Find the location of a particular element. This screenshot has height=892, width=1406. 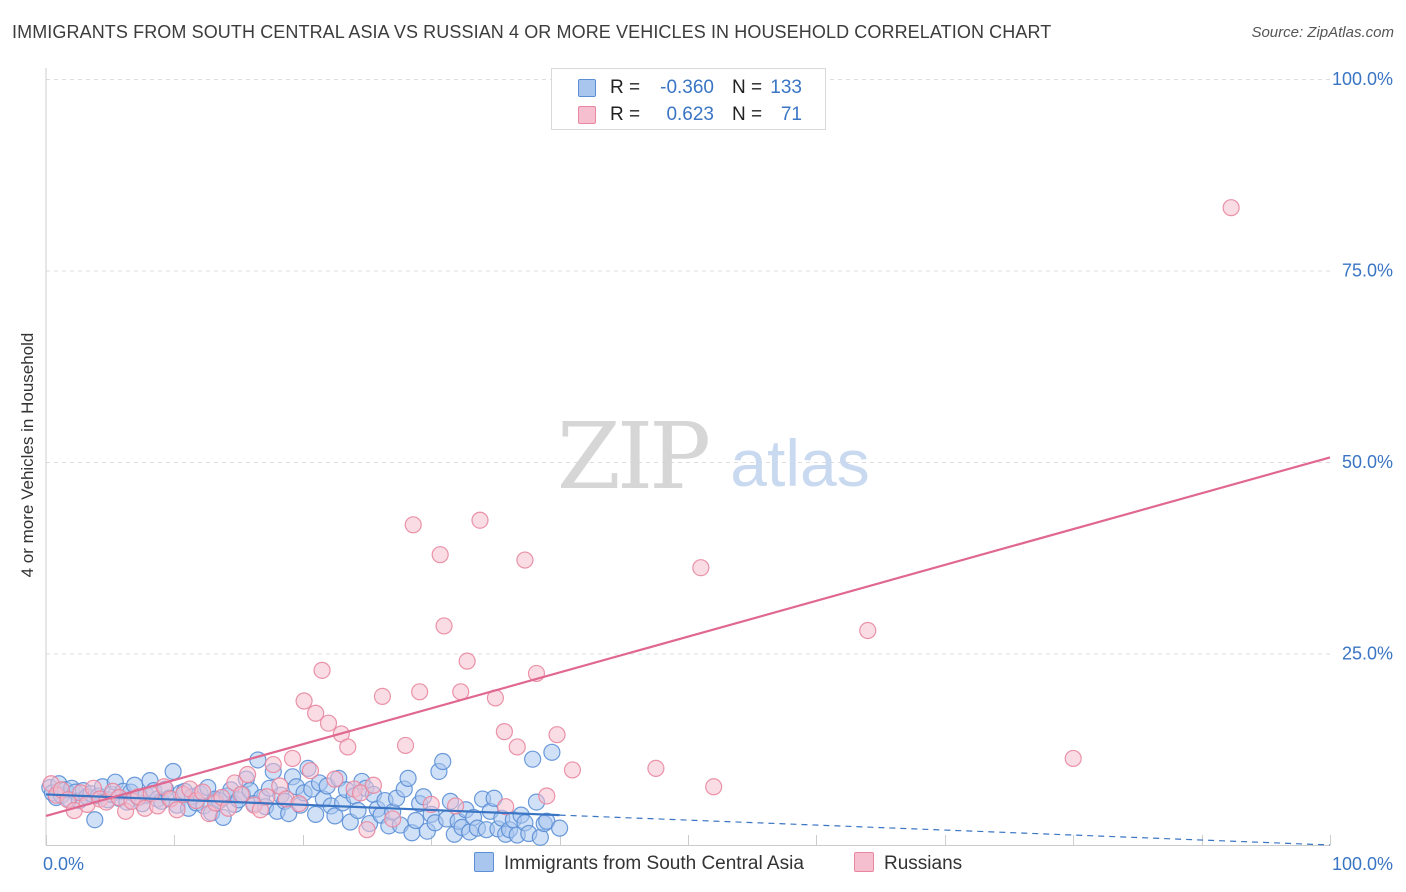

watermark-atlas: atlas is located at coordinates (799, 463).